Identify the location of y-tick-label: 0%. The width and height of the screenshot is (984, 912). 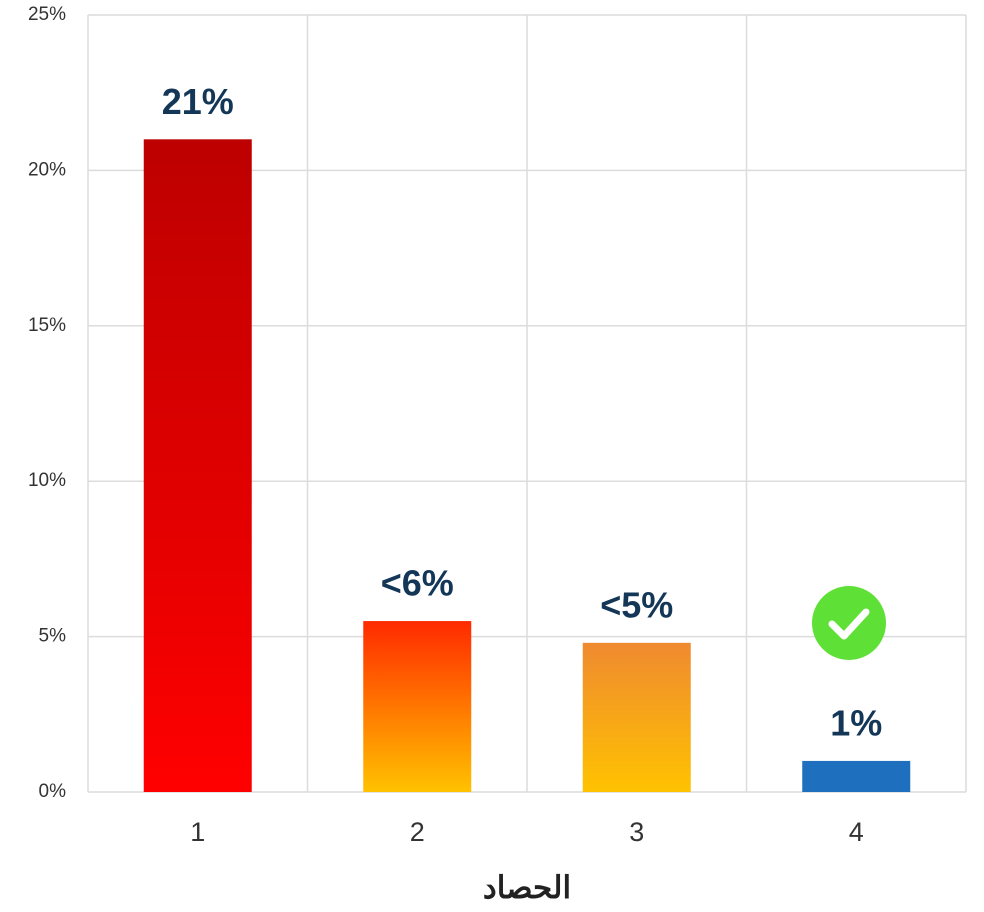
(53, 791).